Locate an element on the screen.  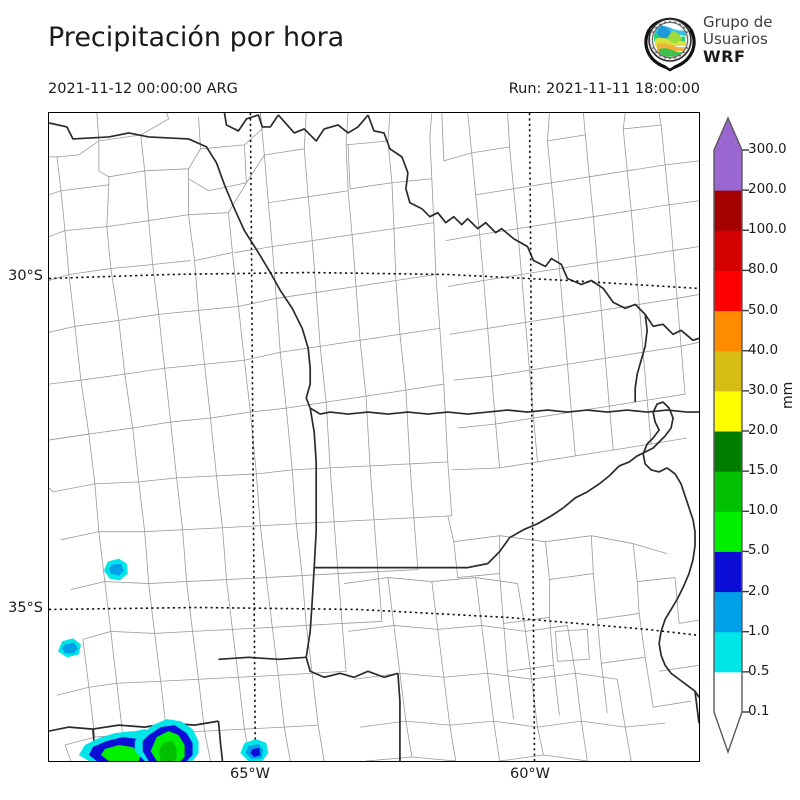
precip-blob-west-cell is located at coordinates (69, 648).